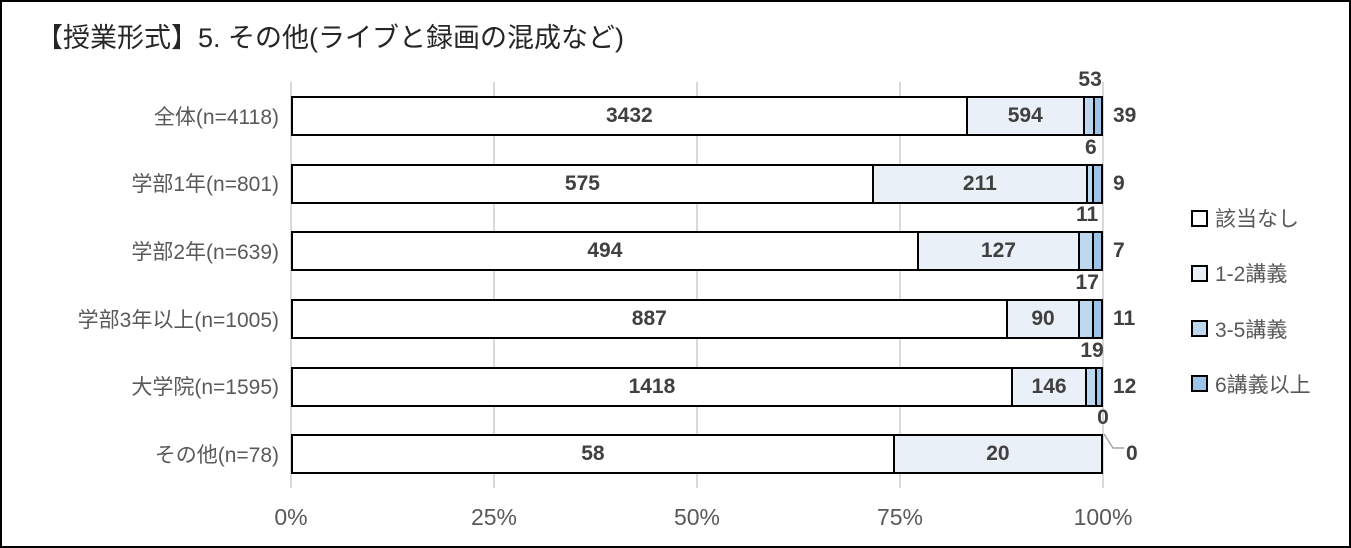 This screenshot has width=1351, height=548. I want to click on bar-row: 575 211 6 9, so click(708, 170).